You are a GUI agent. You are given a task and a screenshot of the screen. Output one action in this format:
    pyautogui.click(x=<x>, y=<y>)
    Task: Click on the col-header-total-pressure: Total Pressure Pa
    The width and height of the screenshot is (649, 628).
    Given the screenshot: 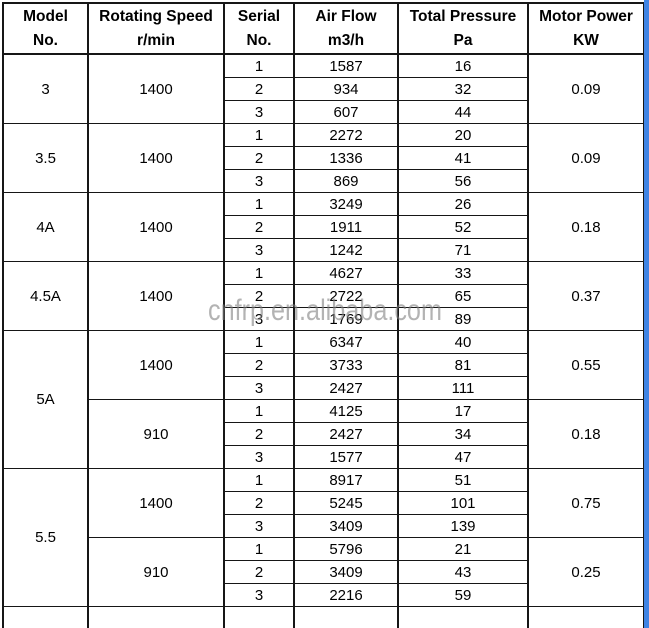 What is the action you would take?
    pyautogui.click(x=463, y=28)
    